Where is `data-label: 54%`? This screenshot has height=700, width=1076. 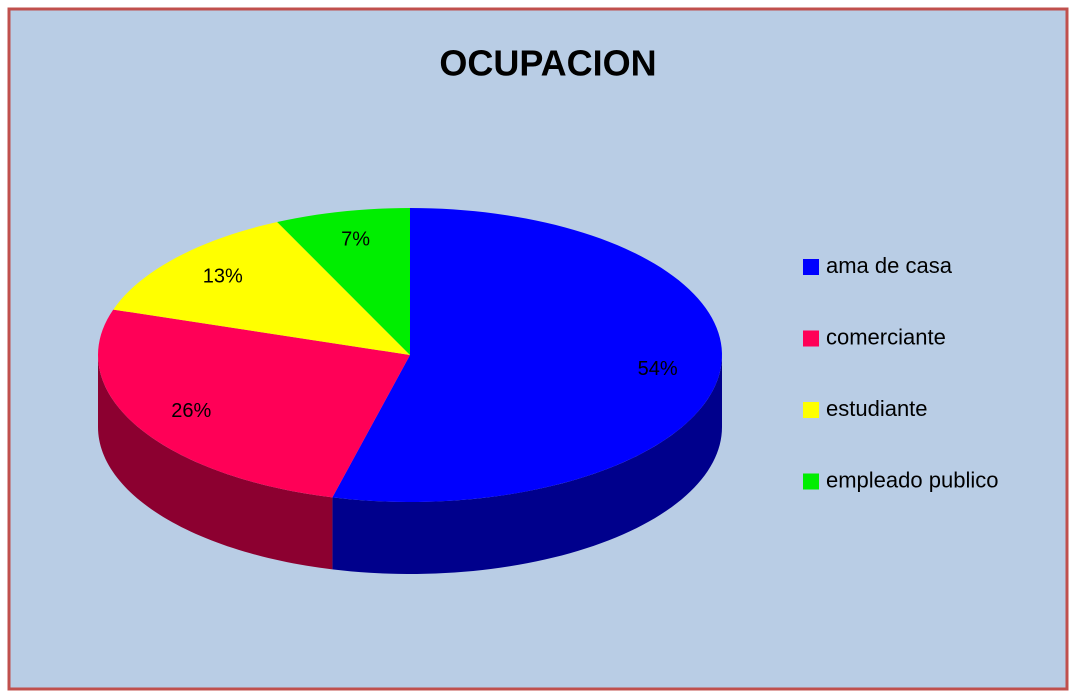 data-label: 54% is located at coordinates (658, 369).